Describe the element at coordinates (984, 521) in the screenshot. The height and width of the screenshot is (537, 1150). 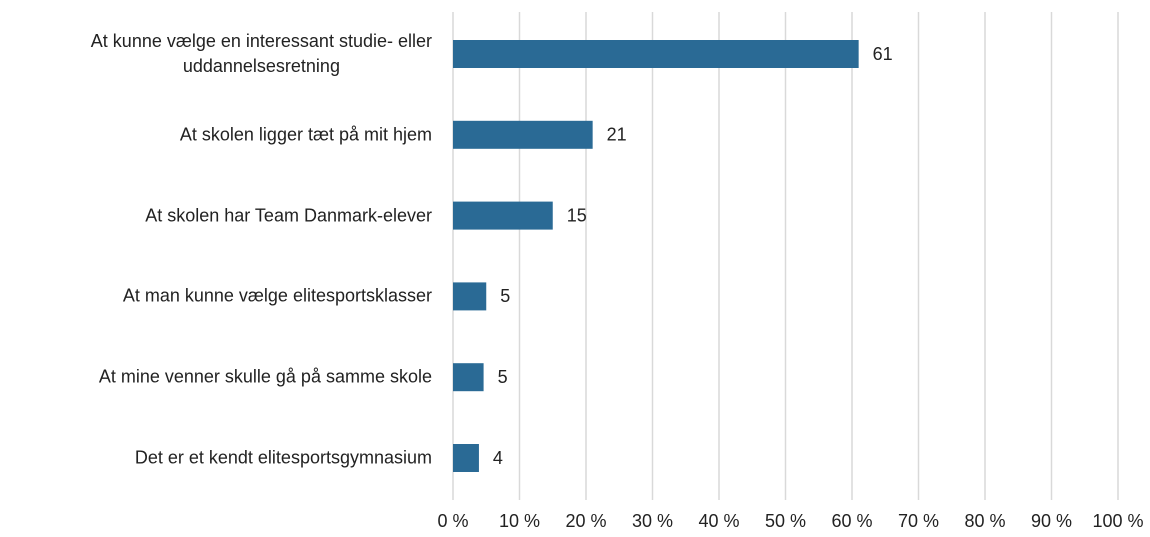
I see `x-tick-label: 80 %` at that location.